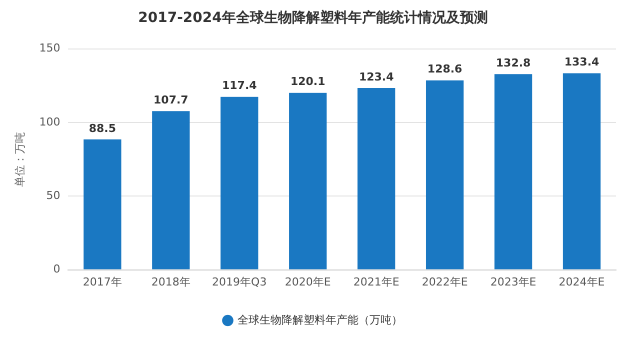  Describe the element at coordinates (49, 48) in the screenshot. I see `y-tick-label: 150` at that location.